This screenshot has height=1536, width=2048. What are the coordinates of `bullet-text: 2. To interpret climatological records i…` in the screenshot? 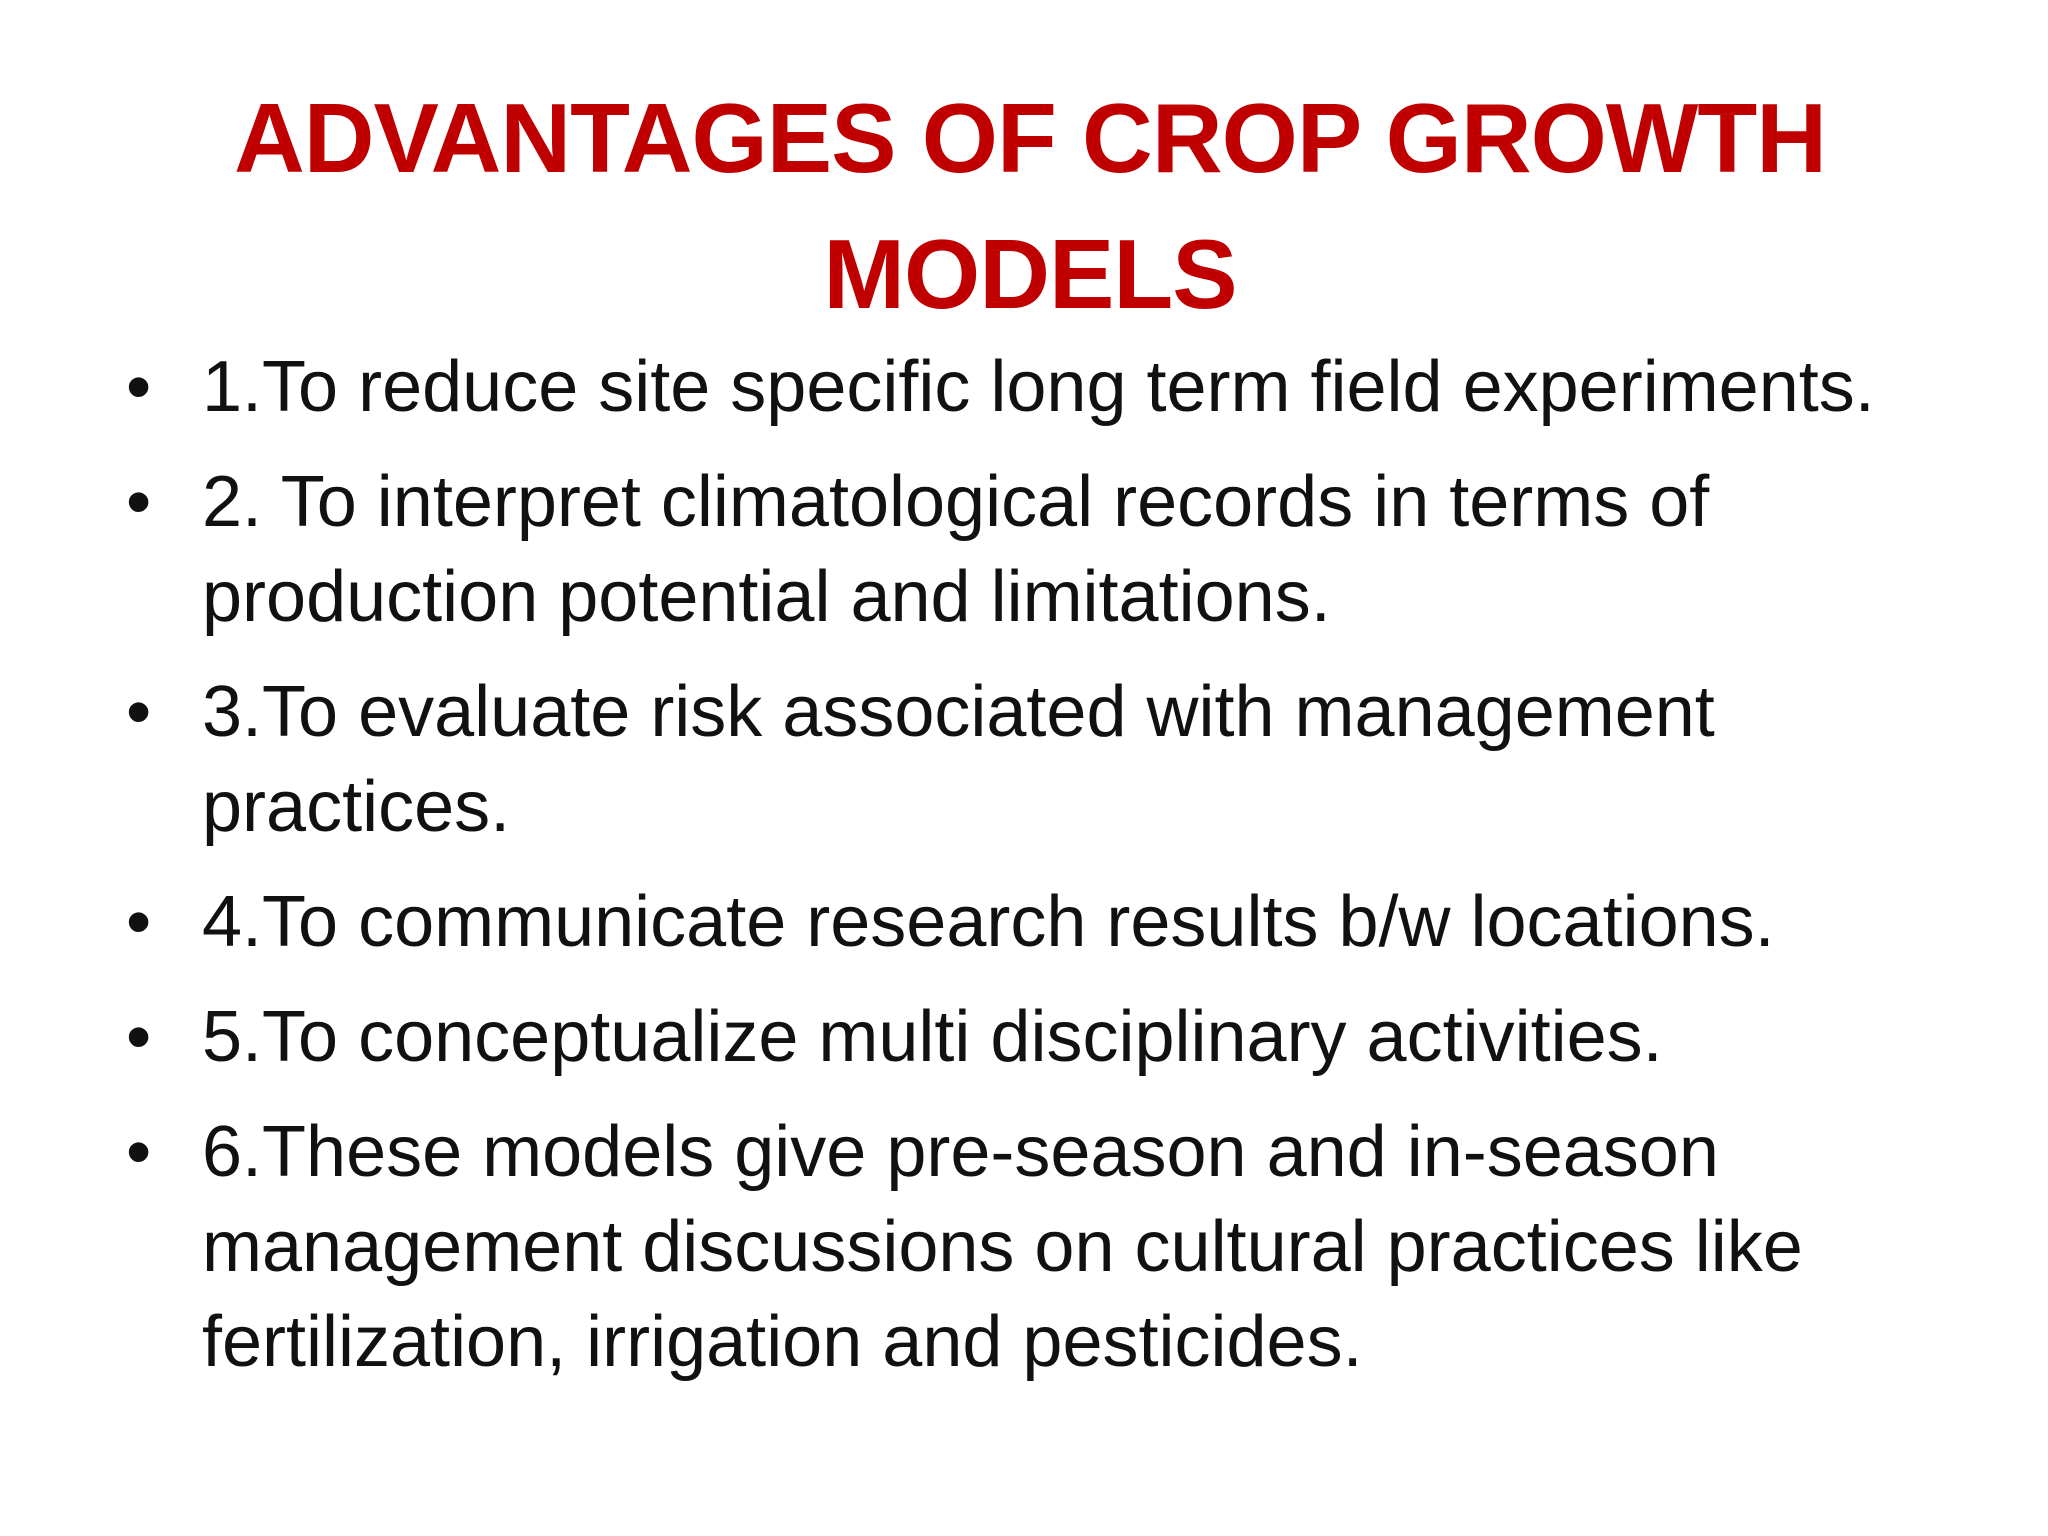 It's located at (956, 549).